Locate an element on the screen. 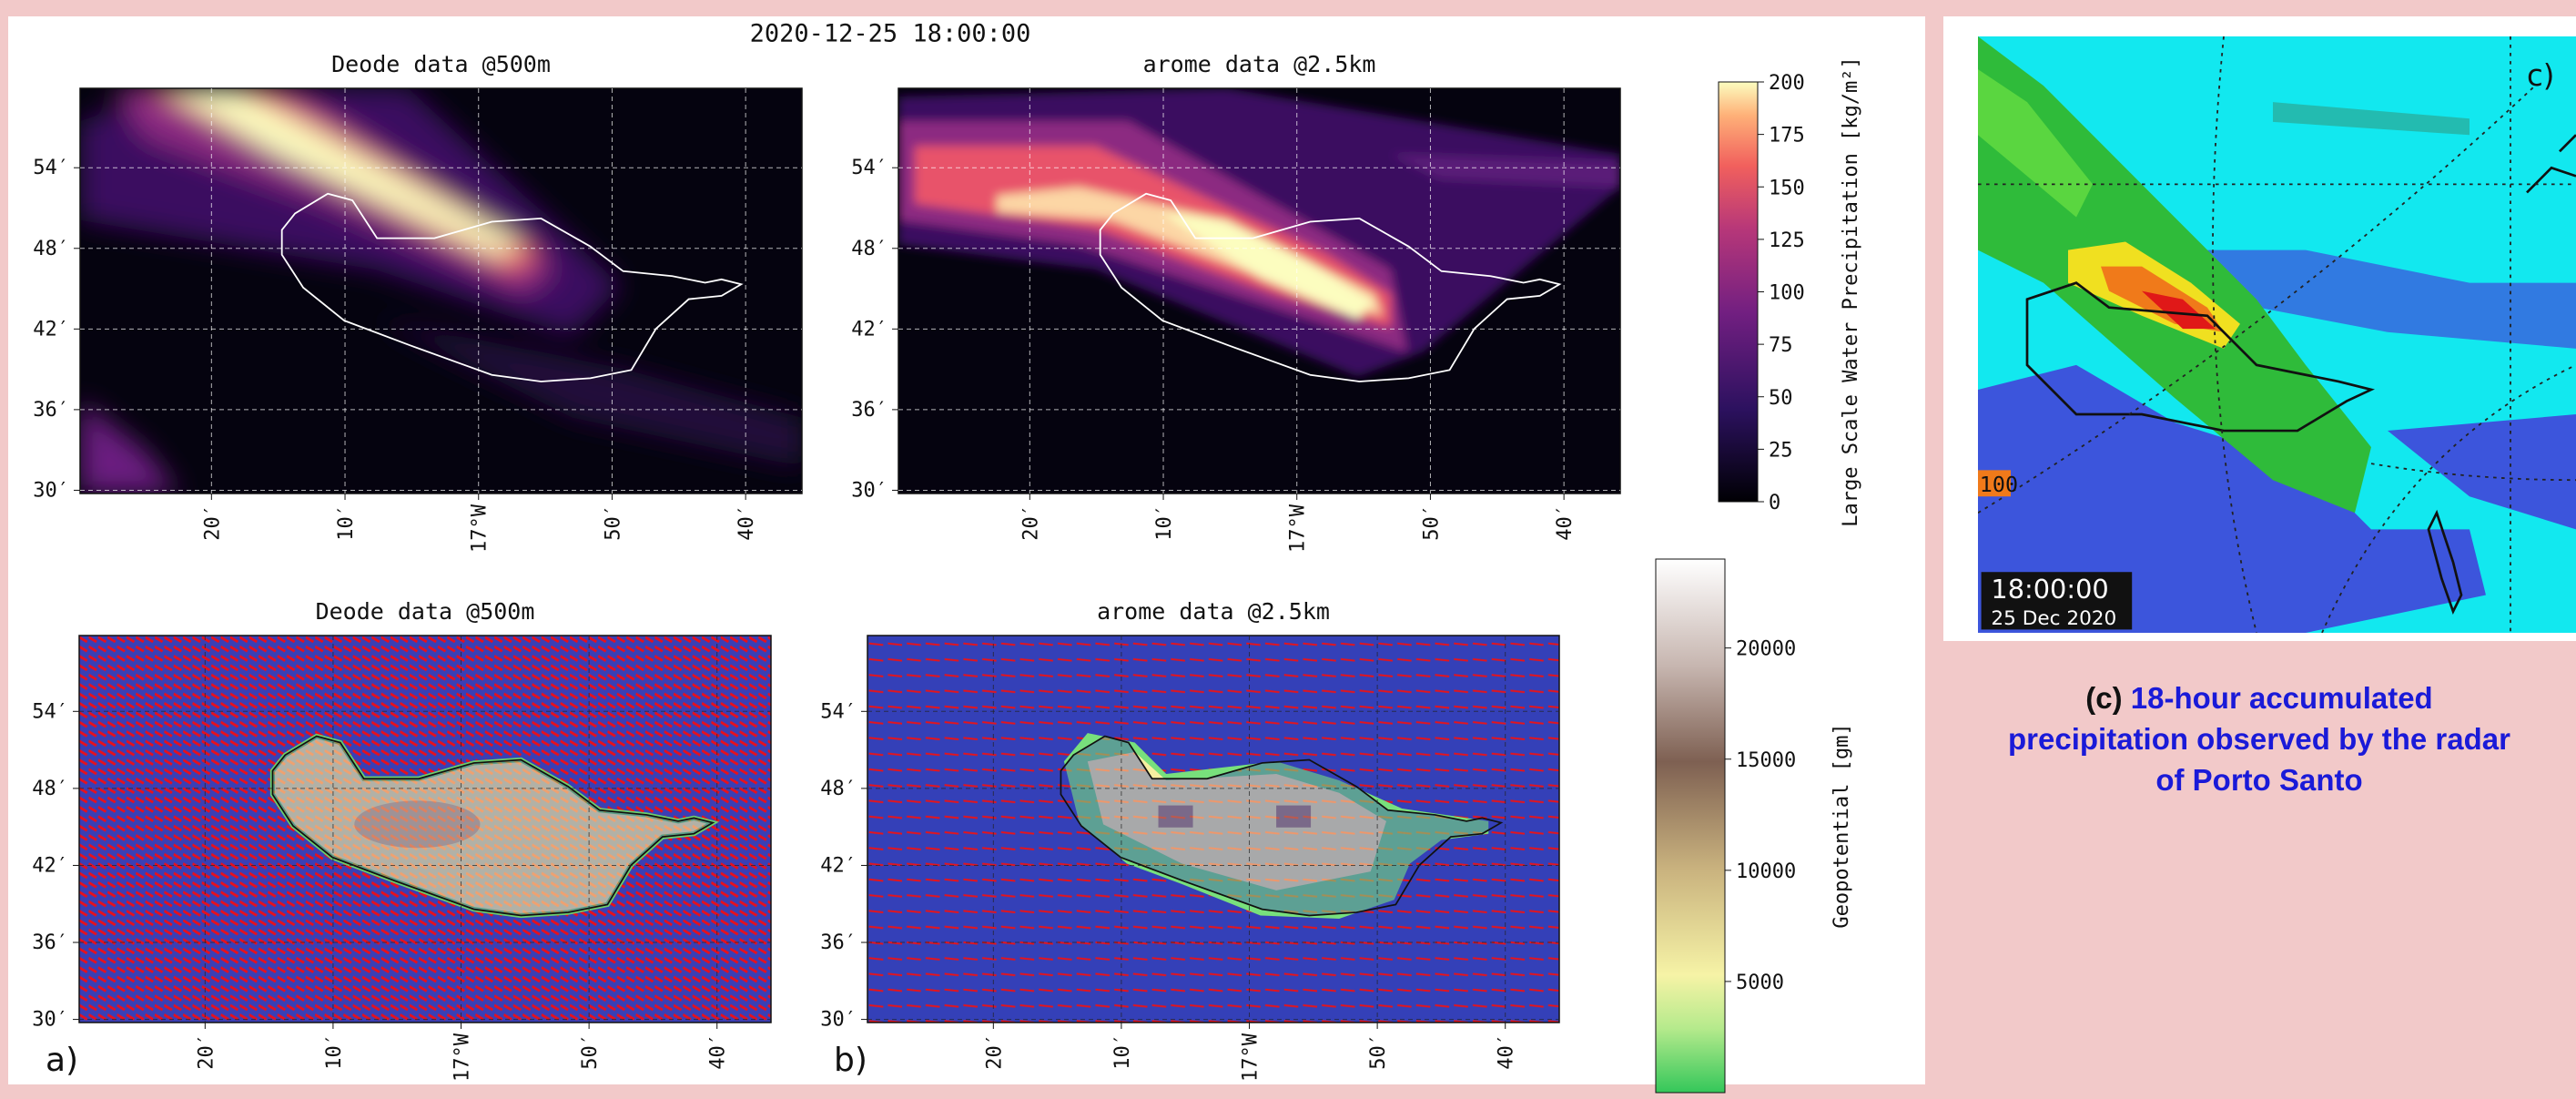 The width and height of the screenshot is (2576, 1099). panel-label: c) is located at coordinates (2540, 75).